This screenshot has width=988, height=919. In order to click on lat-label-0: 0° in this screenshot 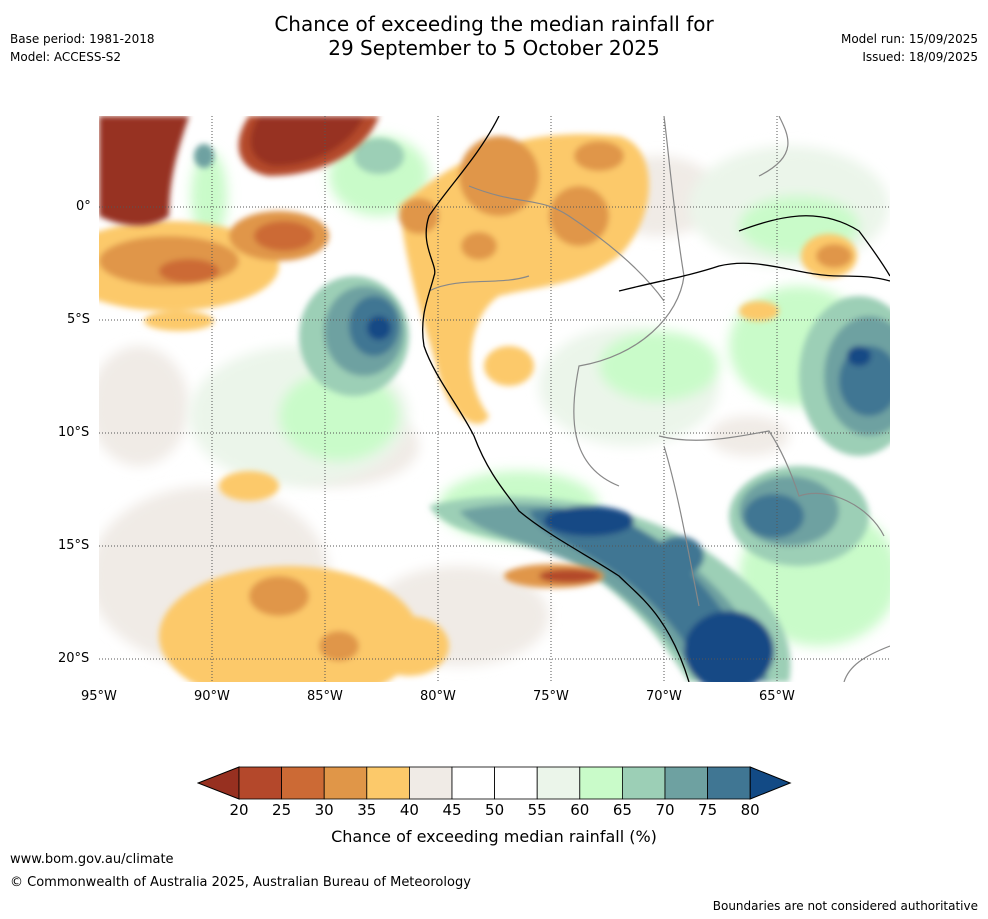, I will do `click(83, 206)`.